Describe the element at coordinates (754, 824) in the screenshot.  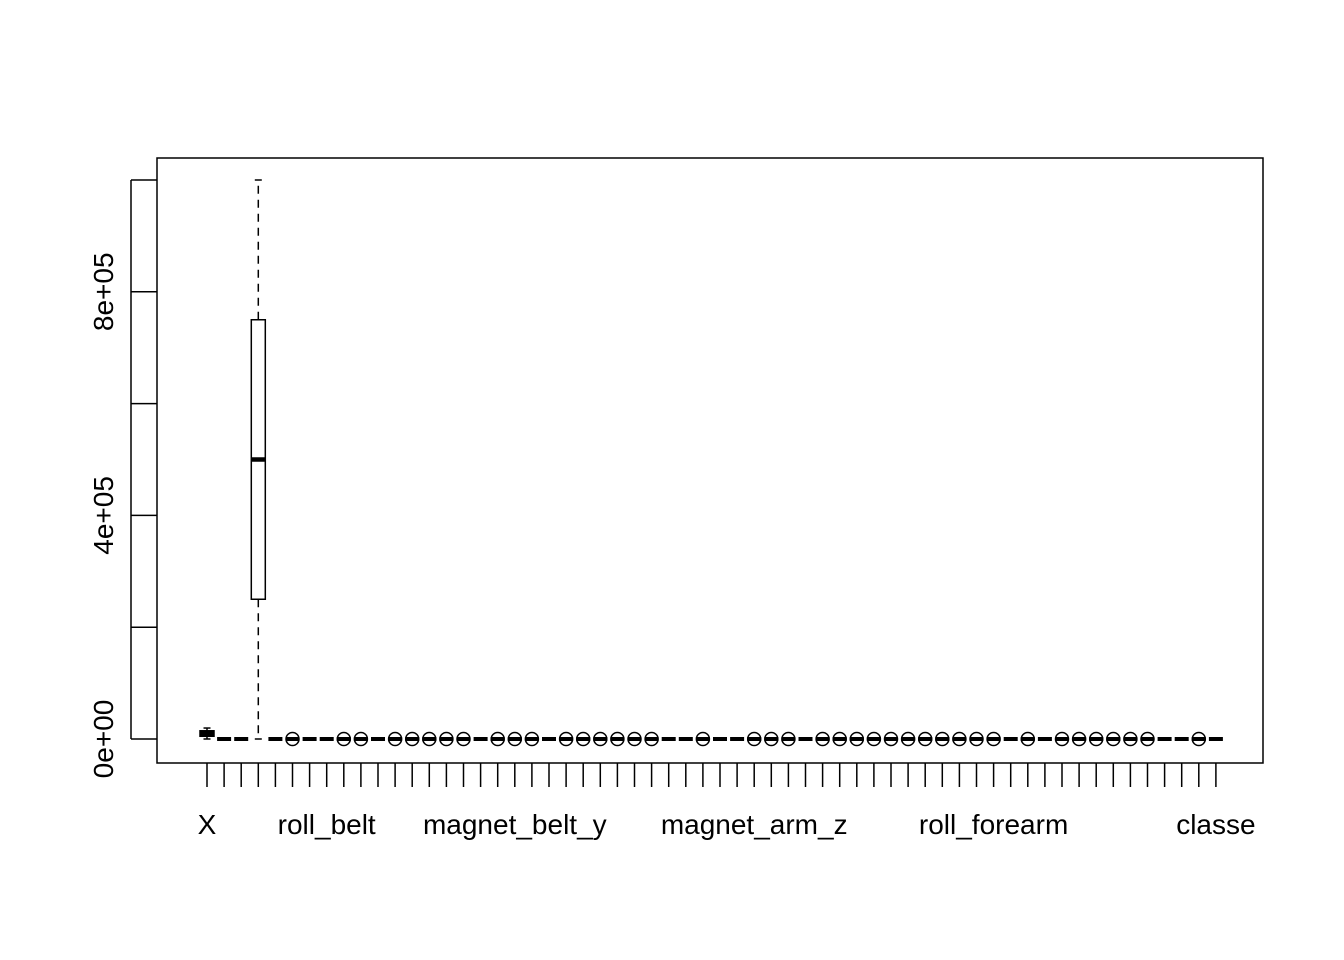
I see `x-tick-label: magnet_arm_z` at that location.